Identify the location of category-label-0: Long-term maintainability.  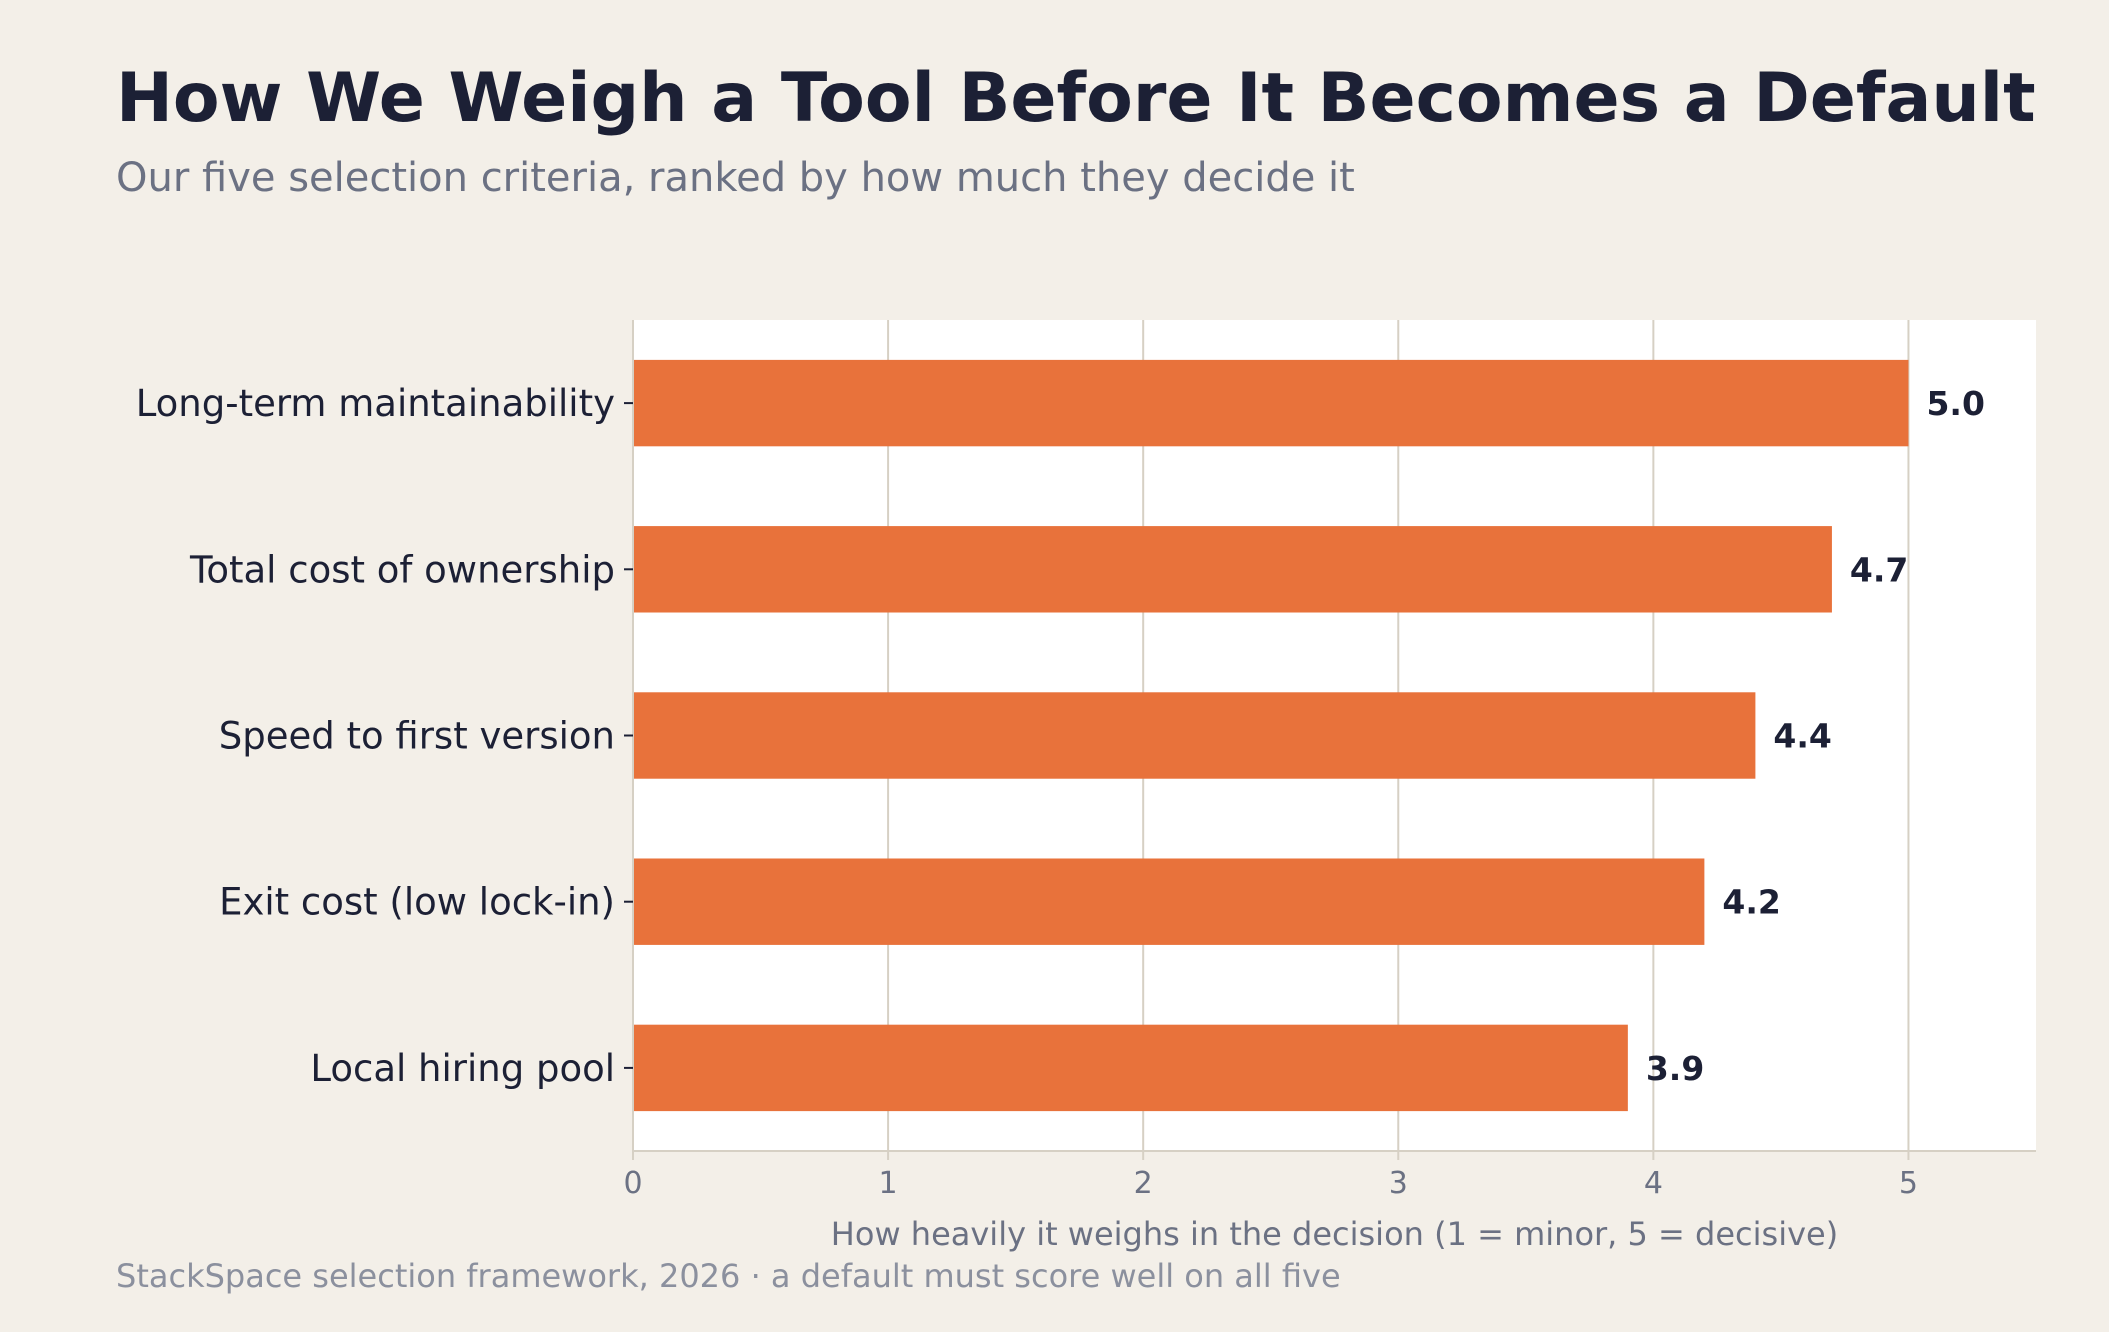
(375, 403).